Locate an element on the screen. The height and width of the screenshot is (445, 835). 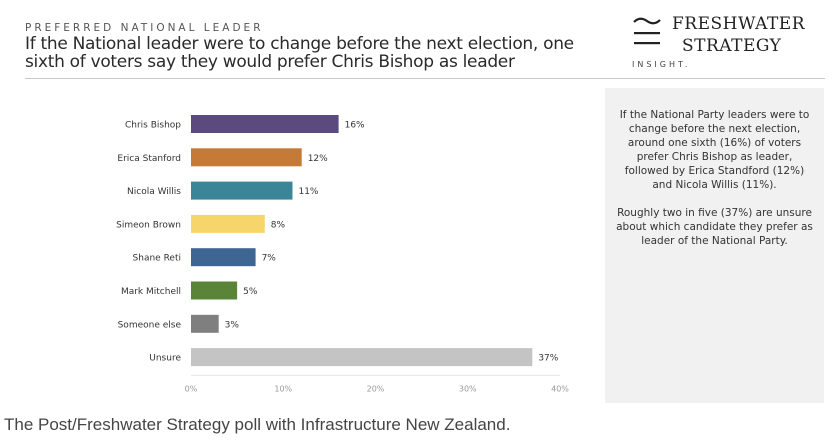
value-label: 11% is located at coordinates (308, 192).